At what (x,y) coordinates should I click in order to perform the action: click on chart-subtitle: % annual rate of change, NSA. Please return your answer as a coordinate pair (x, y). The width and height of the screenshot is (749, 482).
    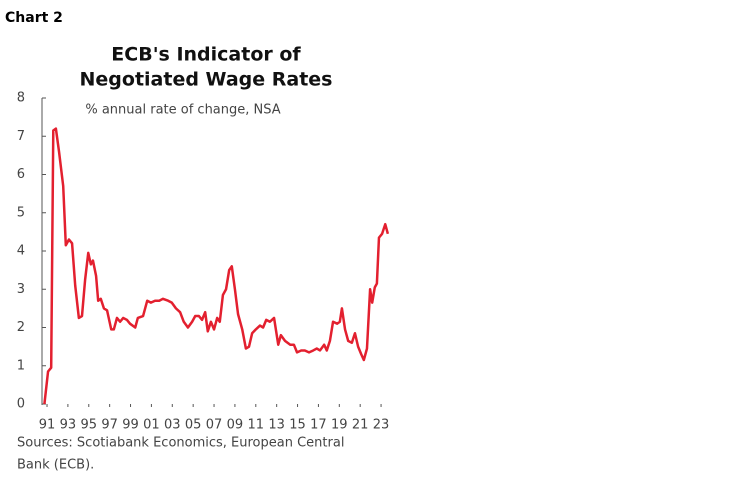
    Looking at the image, I should click on (182, 110).